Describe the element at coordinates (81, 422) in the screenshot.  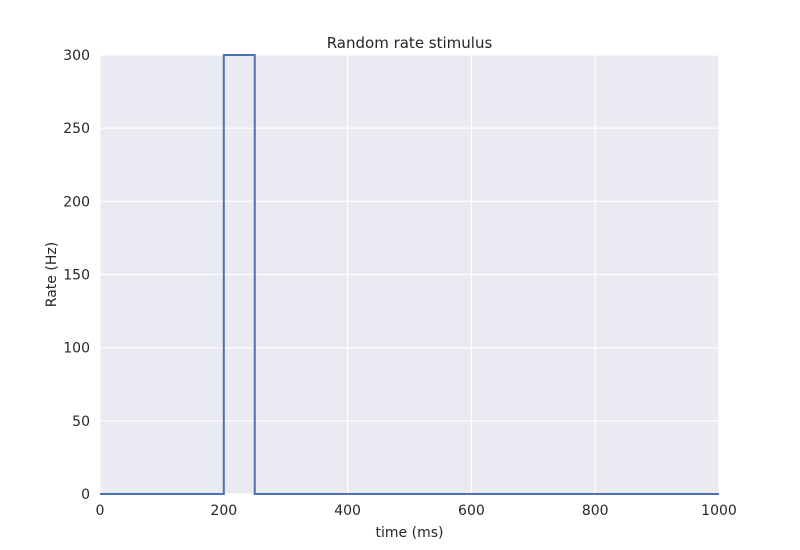
I see `y-tick-label: 50` at that location.